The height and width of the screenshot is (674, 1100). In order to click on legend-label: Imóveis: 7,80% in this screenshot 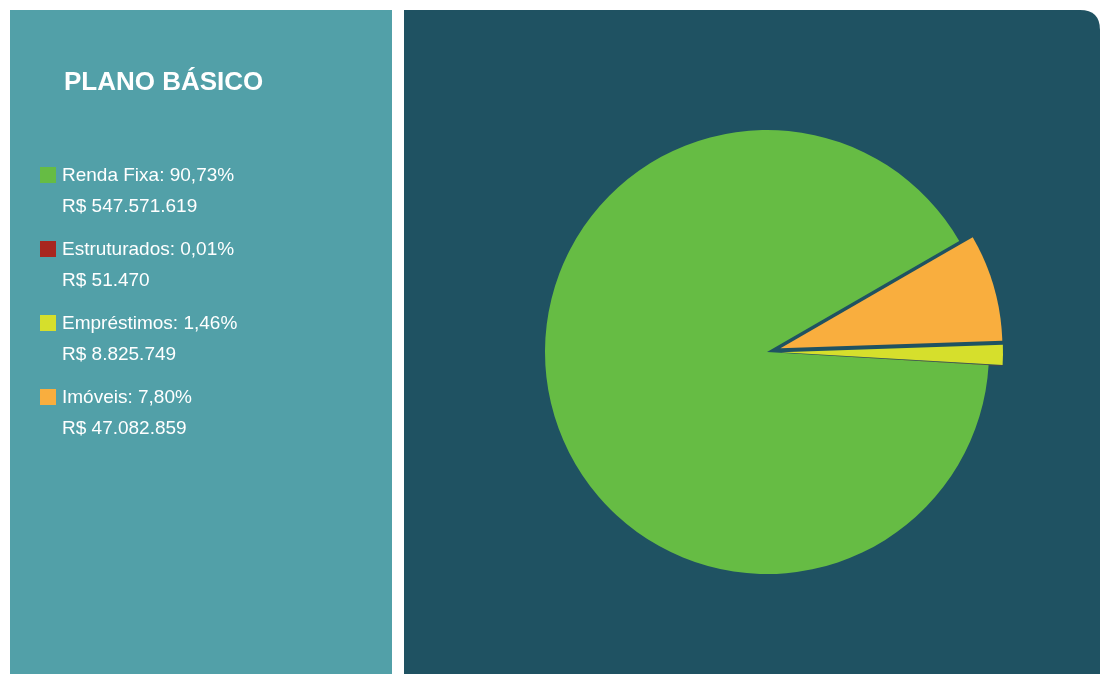, I will do `click(127, 396)`.